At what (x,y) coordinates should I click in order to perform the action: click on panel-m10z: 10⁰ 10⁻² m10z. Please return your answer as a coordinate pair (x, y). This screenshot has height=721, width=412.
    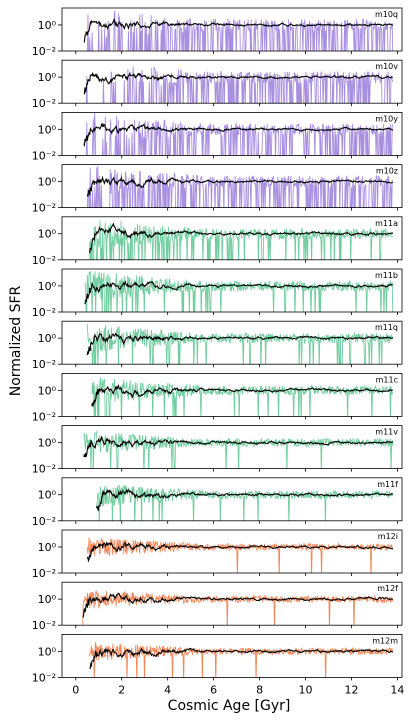
    Looking at the image, I should click on (217, 189).